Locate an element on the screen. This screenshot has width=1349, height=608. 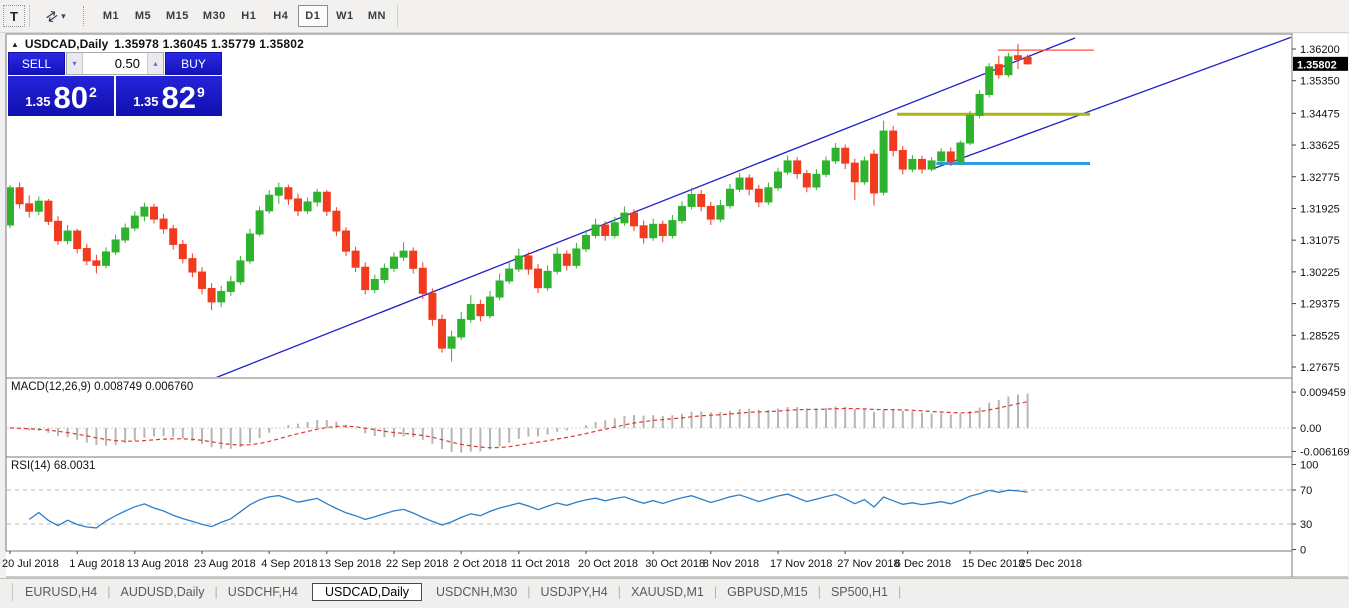
timeframe-button-m30: M30 is located at coordinates (214, 16).